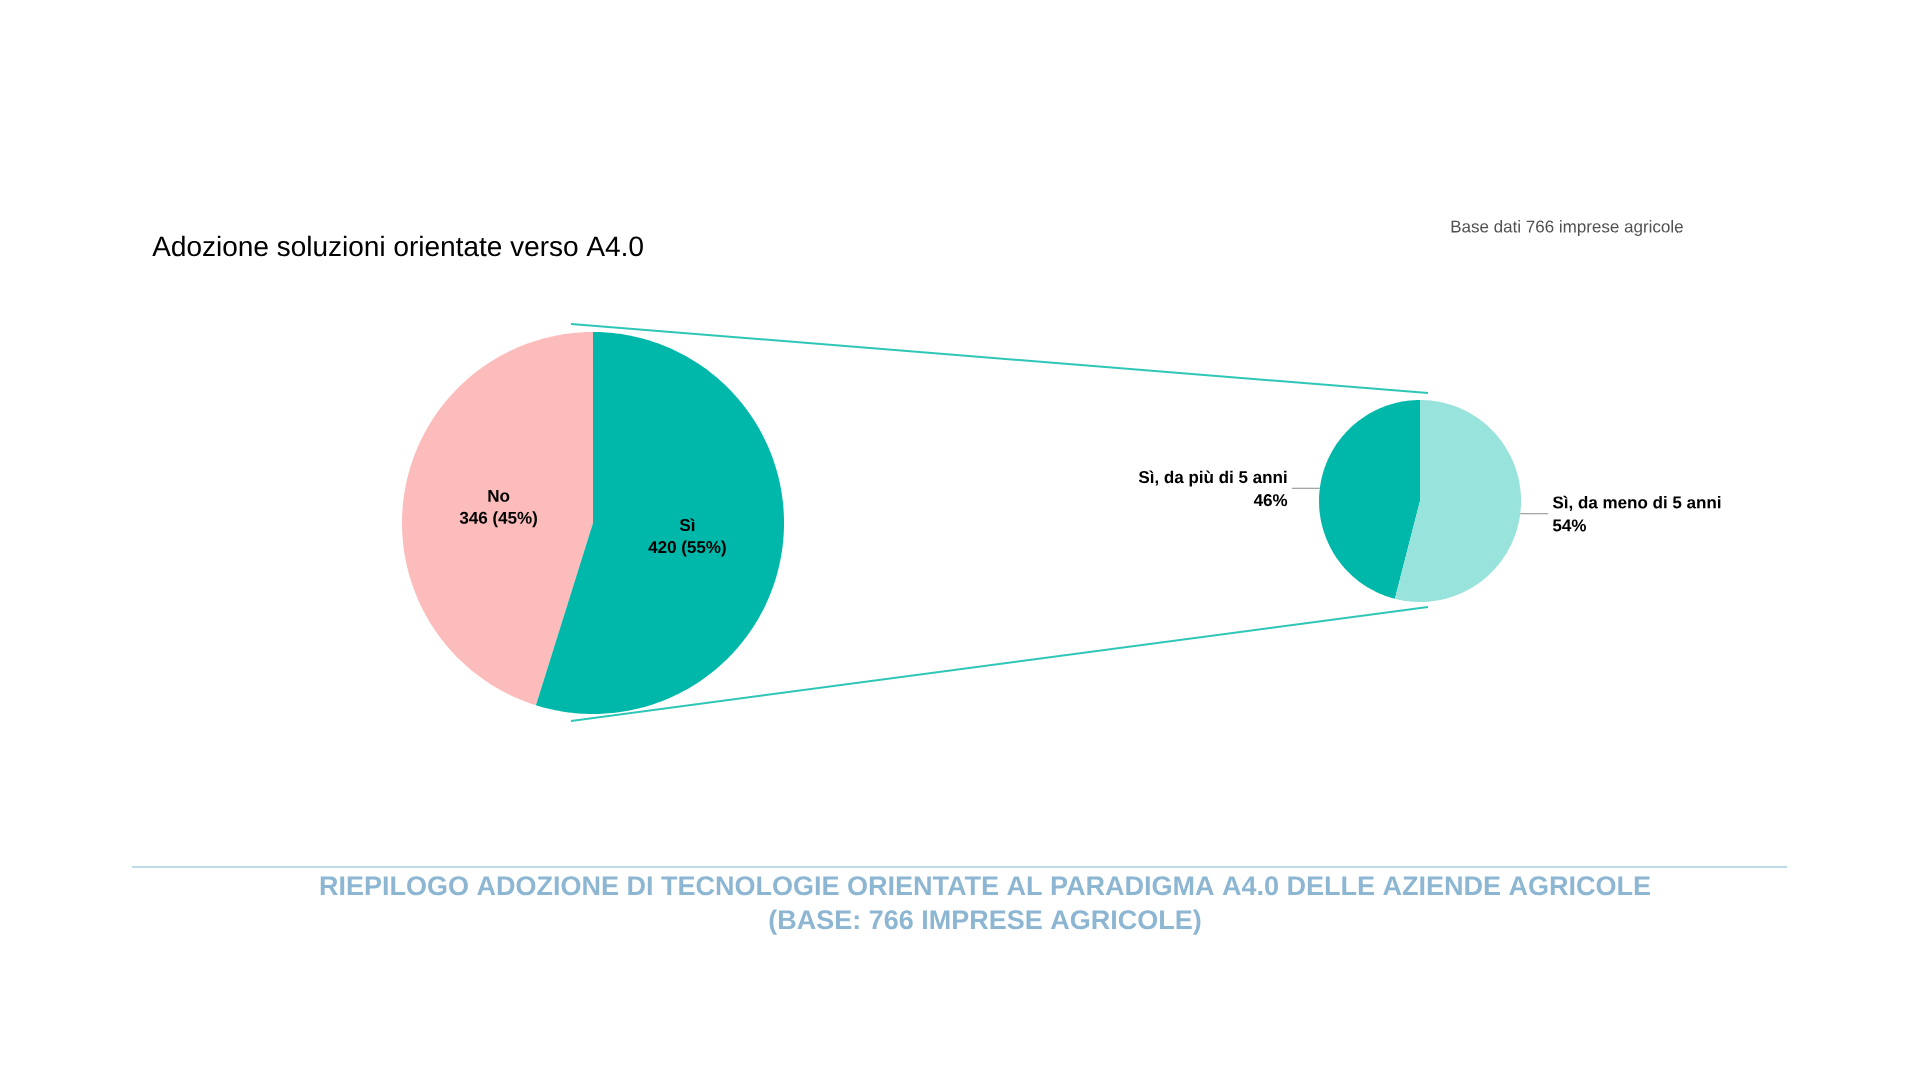  Describe the element at coordinates (397, 246) in the screenshot. I see `chart-title: Adozione soluzioni orientate verso A4.0` at that location.